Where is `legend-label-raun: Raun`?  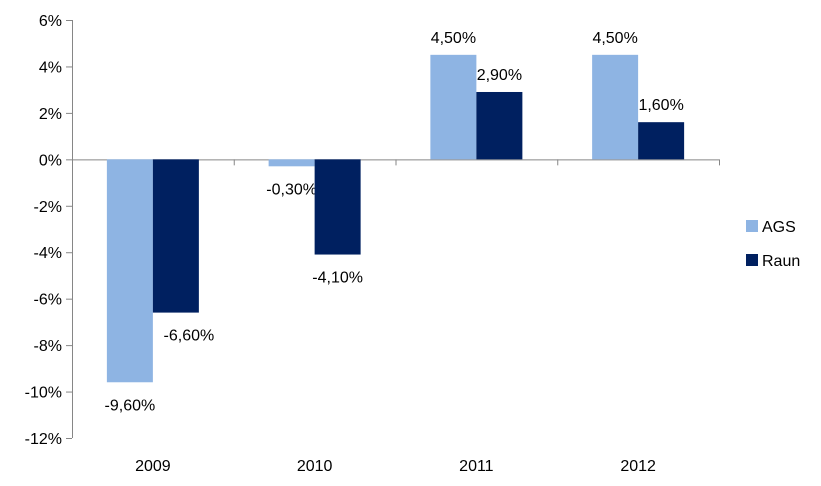
legend-label-raun: Raun is located at coordinates (781, 261).